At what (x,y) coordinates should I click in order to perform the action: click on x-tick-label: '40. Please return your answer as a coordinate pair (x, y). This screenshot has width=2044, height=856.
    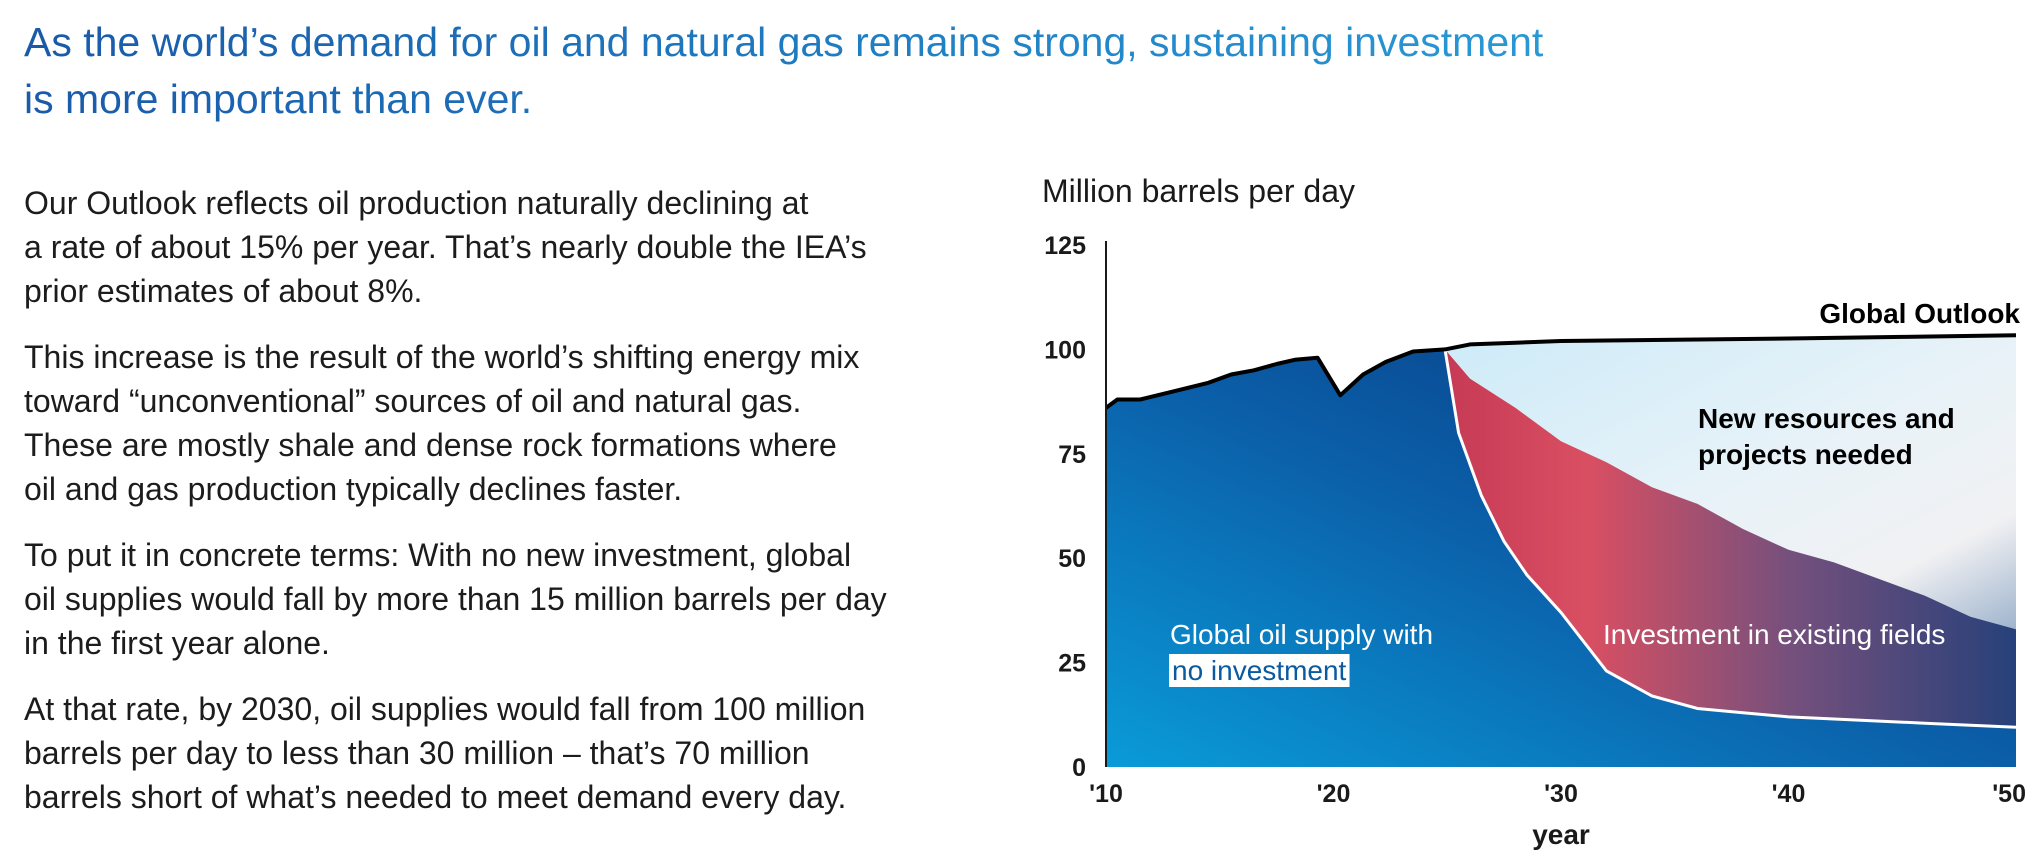
    Looking at the image, I should click on (1789, 794).